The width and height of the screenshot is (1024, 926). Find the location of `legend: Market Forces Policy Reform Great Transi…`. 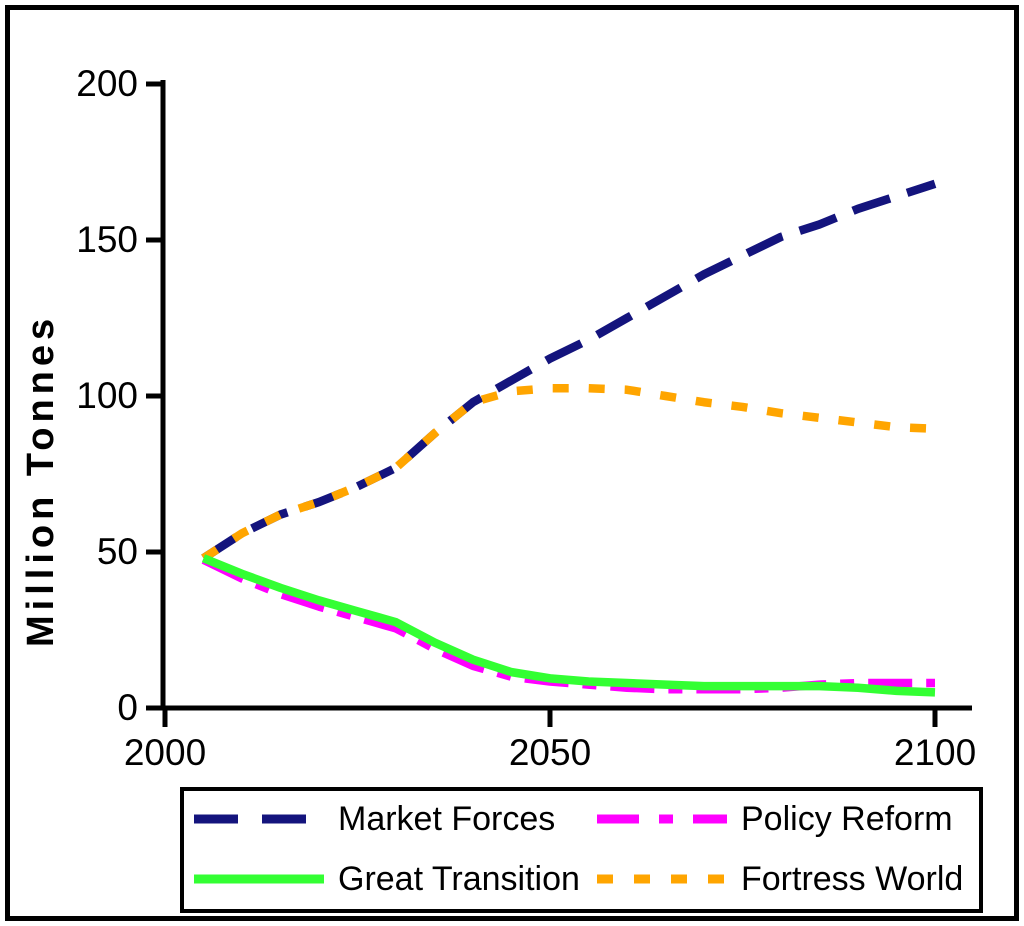

legend: Market Forces Policy Reform Great Transi… is located at coordinates (581, 850).